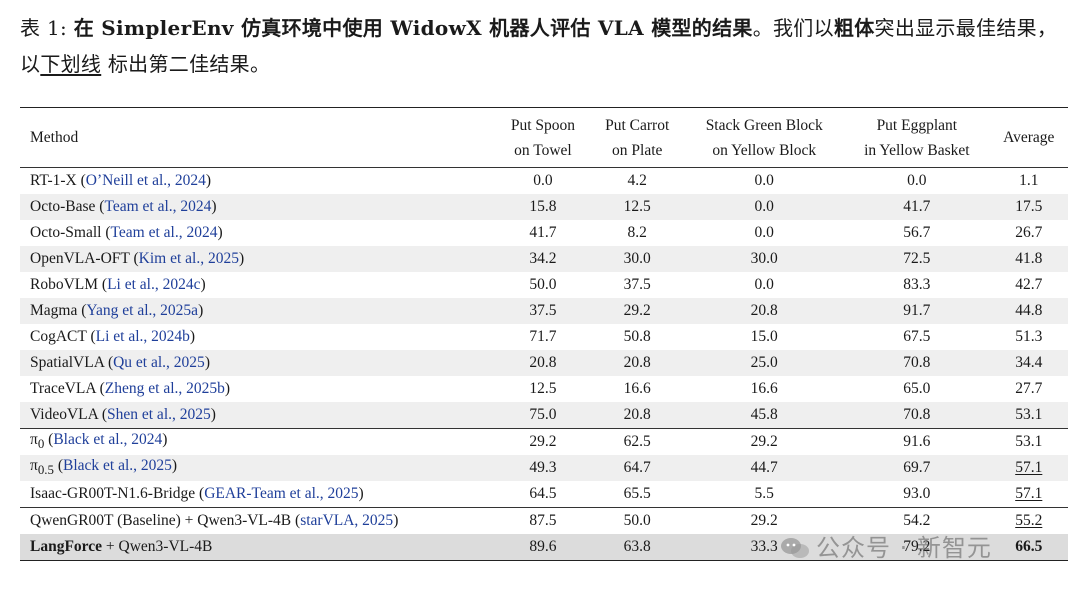 The image size is (1080, 595). Describe the element at coordinates (1029, 467) in the screenshot. I see `value-text: 57.1` at that location.